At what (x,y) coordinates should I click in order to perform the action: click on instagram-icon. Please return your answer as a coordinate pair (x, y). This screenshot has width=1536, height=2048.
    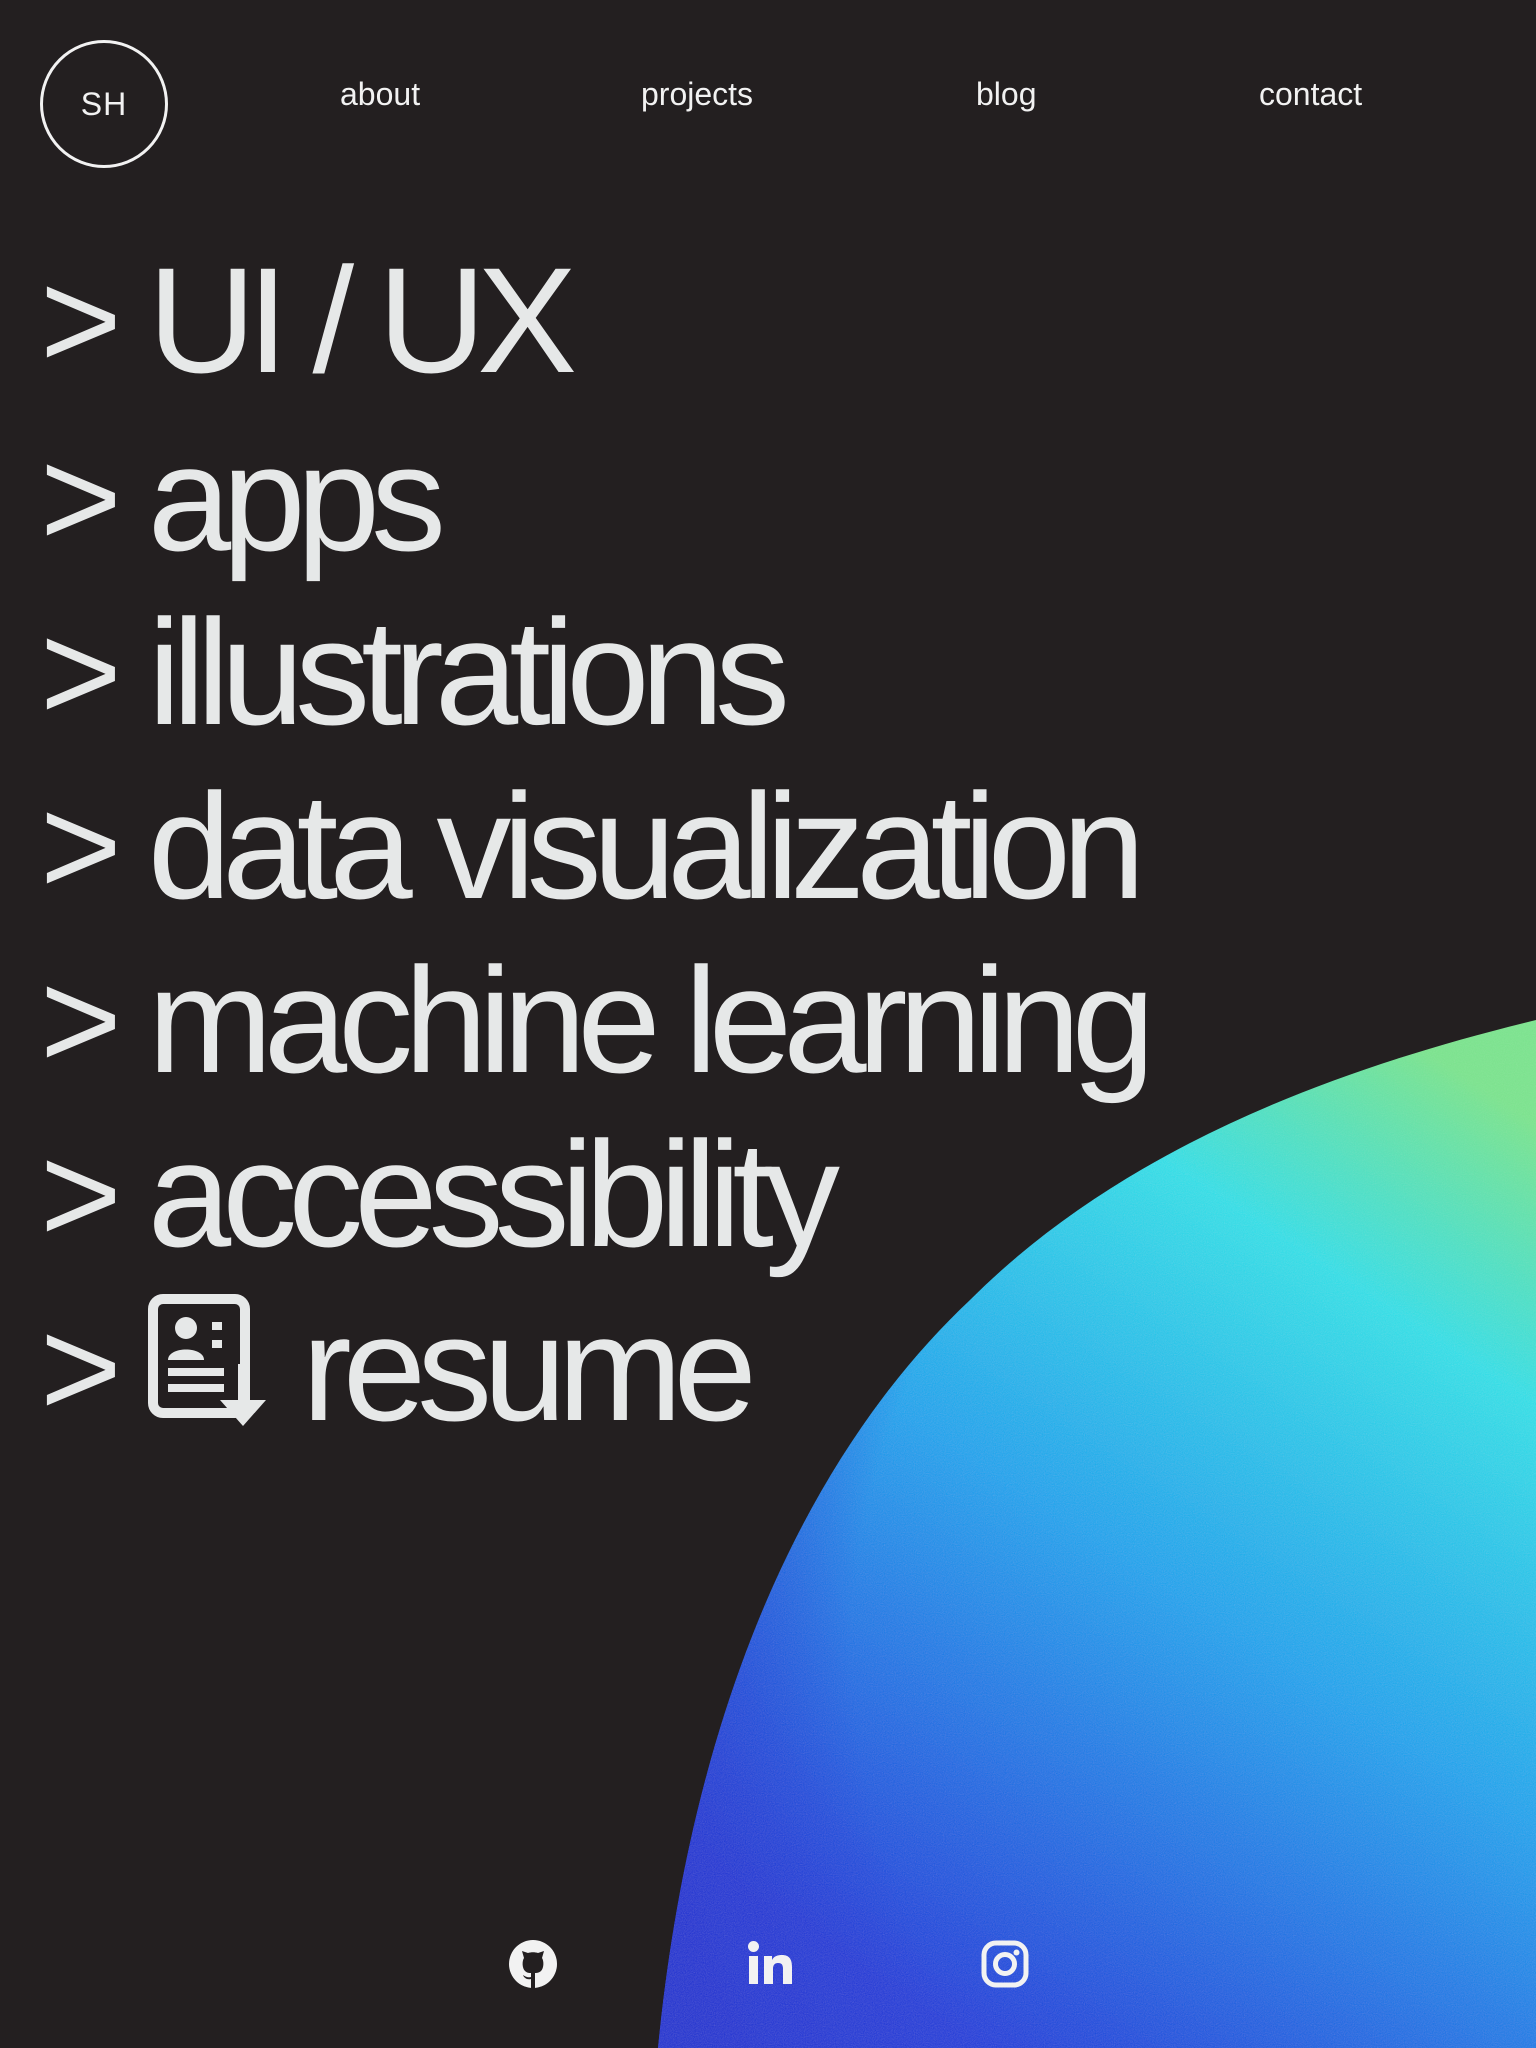
    Looking at the image, I should click on (1005, 1964).